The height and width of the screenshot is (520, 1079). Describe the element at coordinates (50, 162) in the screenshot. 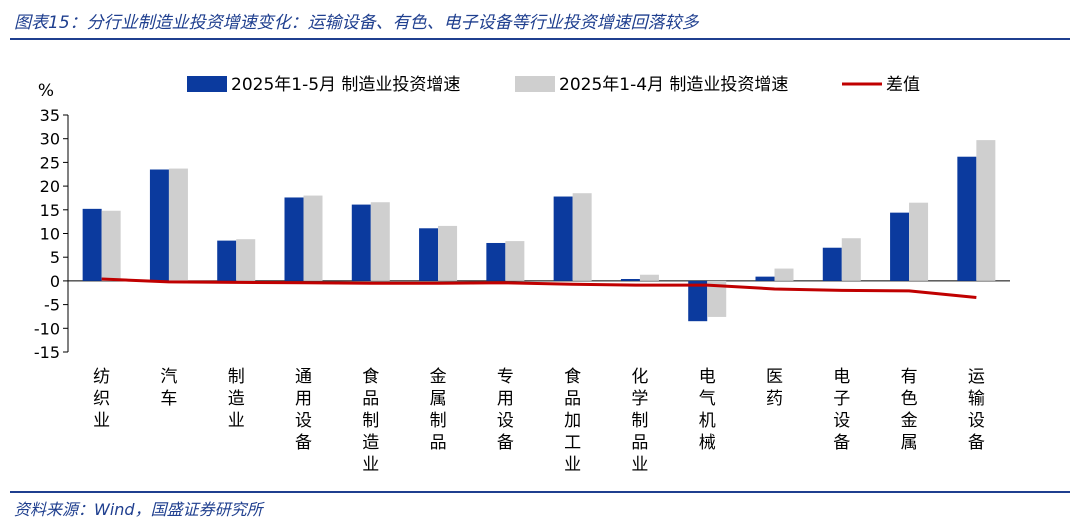

I see `y-tick-label-2: 25` at that location.